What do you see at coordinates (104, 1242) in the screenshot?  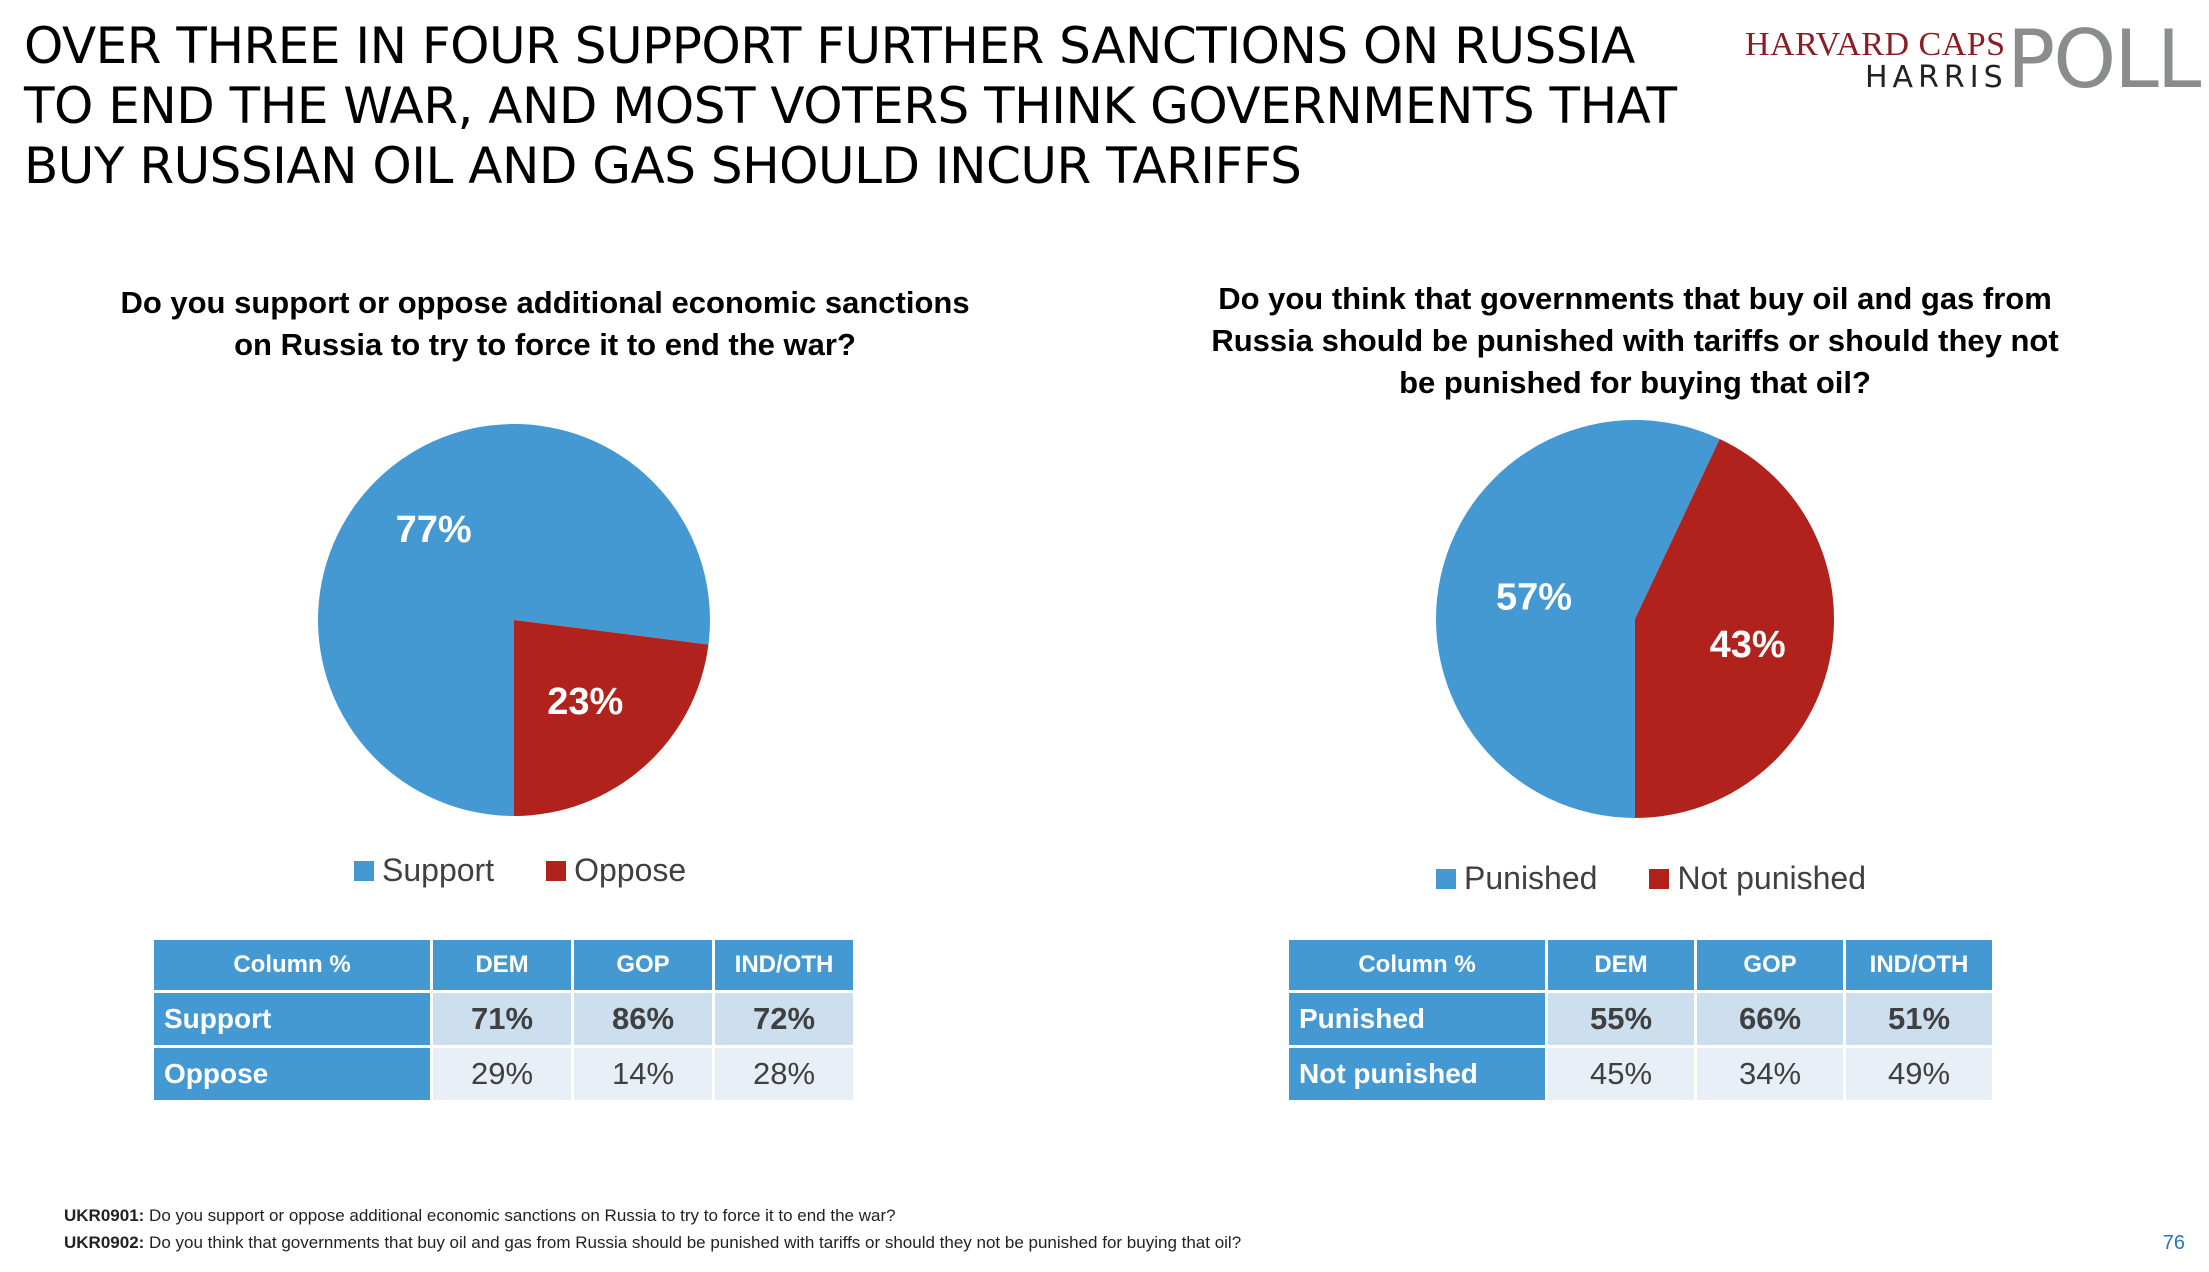 I see `footnote-code: UKR0902:` at bounding box center [104, 1242].